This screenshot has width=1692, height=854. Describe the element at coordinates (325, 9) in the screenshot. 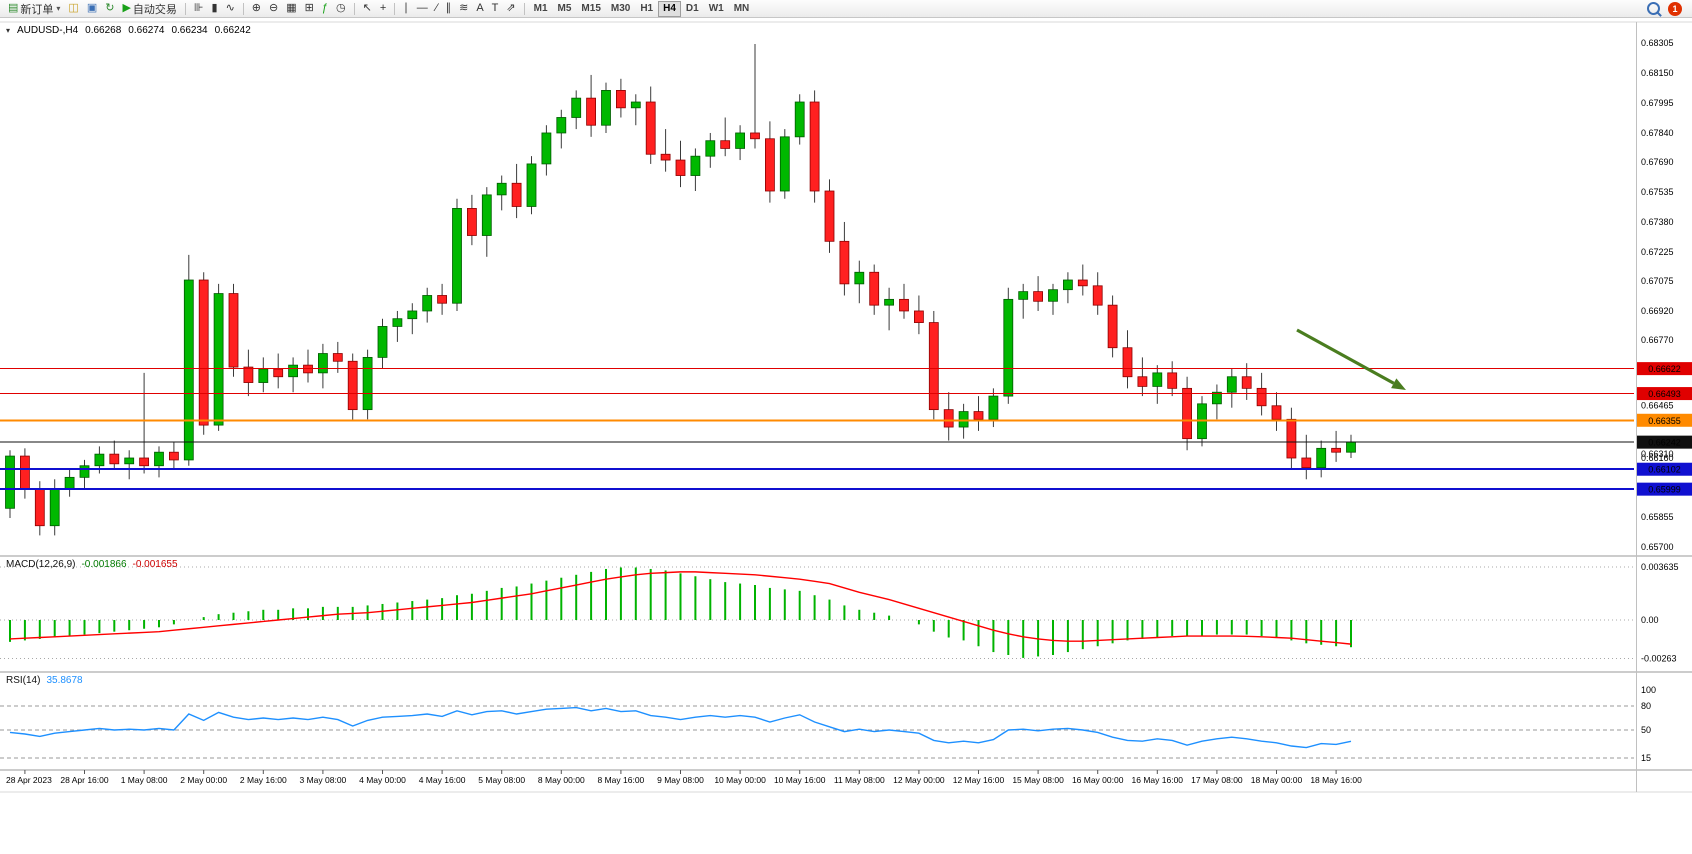

I see `indicators-button: ƒ` at that location.